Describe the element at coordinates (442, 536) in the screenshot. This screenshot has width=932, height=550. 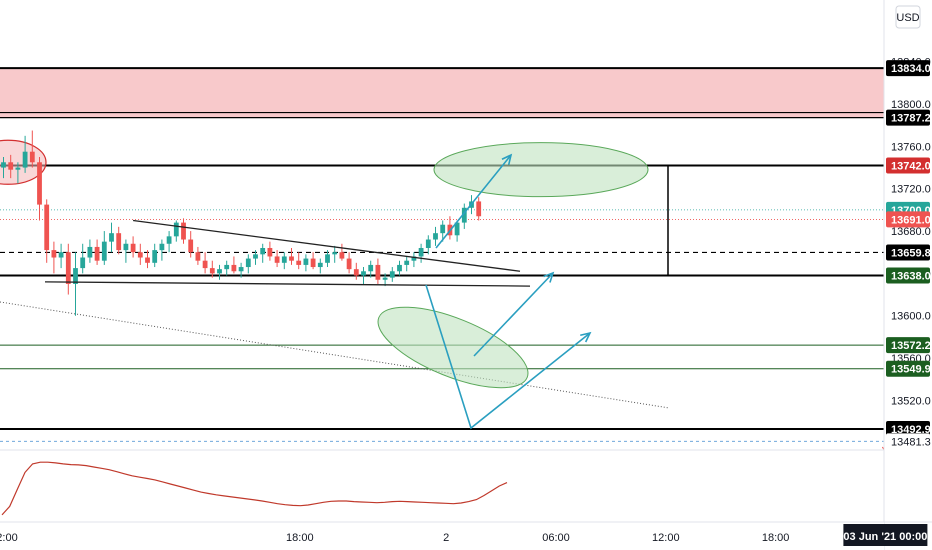
I see `time-axis-bg` at that location.